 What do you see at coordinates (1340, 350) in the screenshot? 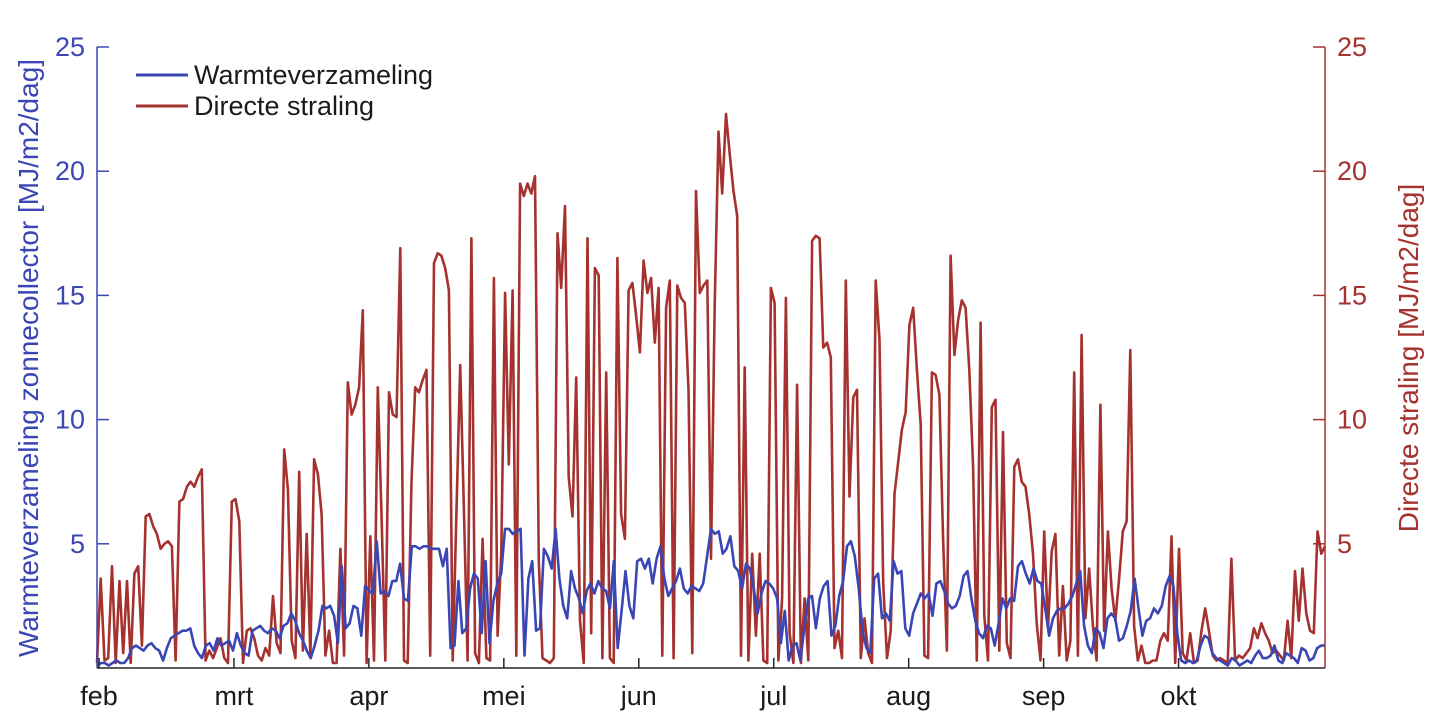
I see `right-y-axis: 5 10 15 20 25` at bounding box center [1340, 350].